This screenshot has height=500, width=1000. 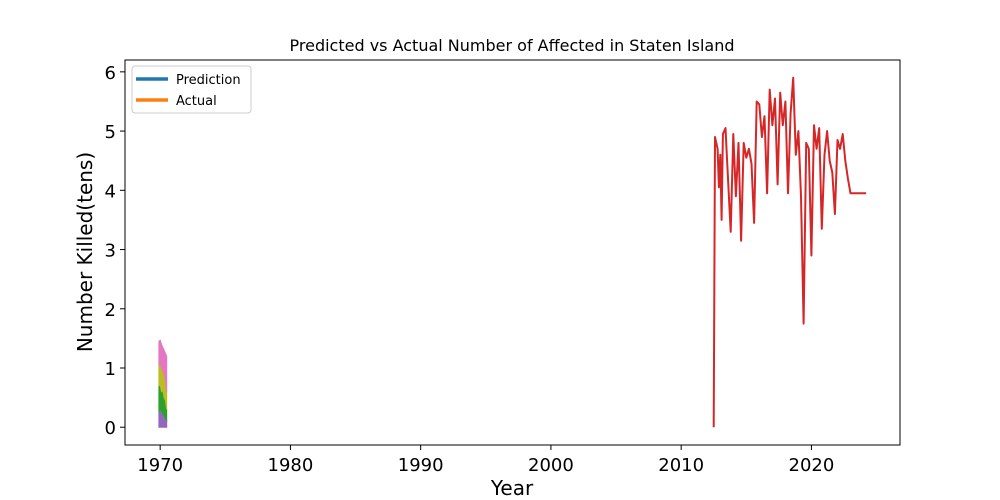 What do you see at coordinates (291, 465) in the screenshot?
I see `x-tick-label: 1980` at bounding box center [291, 465].